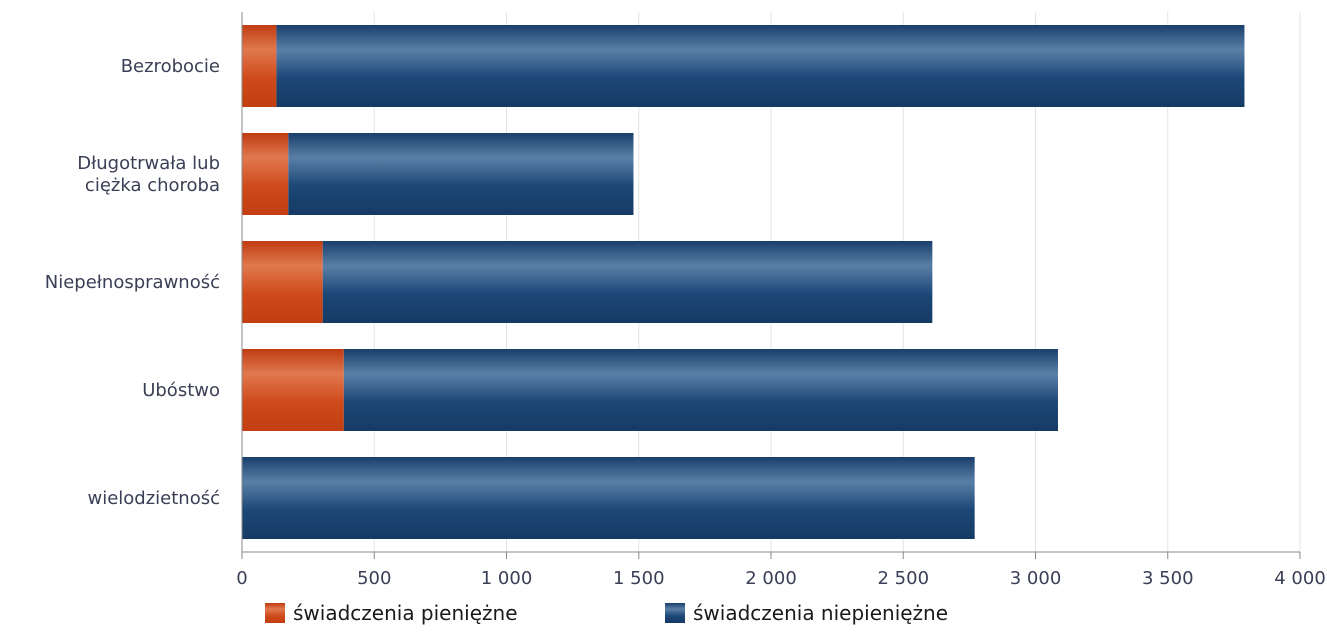 The image size is (1327, 636). I want to click on category-label-line: Ubóstwo, so click(181, 390).